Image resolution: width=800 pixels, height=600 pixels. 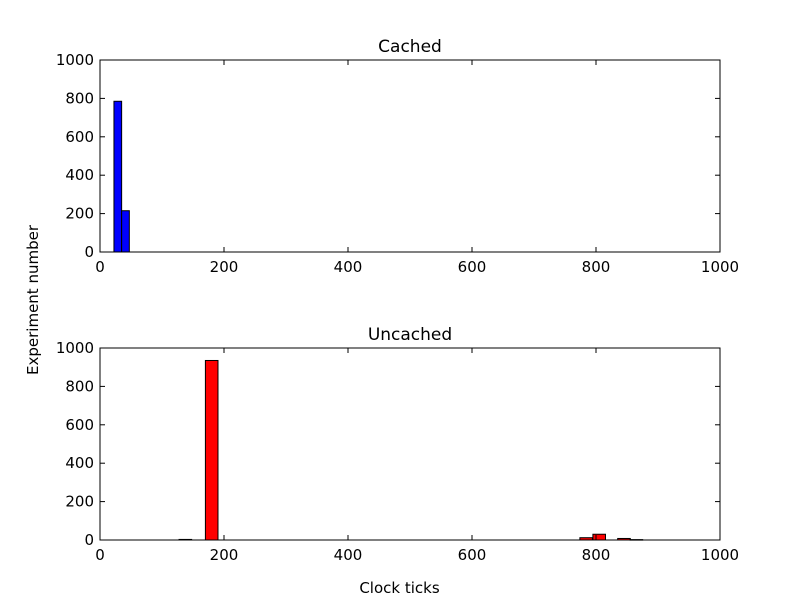 I want to click on cached-xtick-label-1: 200, so click(x=224, y=267).